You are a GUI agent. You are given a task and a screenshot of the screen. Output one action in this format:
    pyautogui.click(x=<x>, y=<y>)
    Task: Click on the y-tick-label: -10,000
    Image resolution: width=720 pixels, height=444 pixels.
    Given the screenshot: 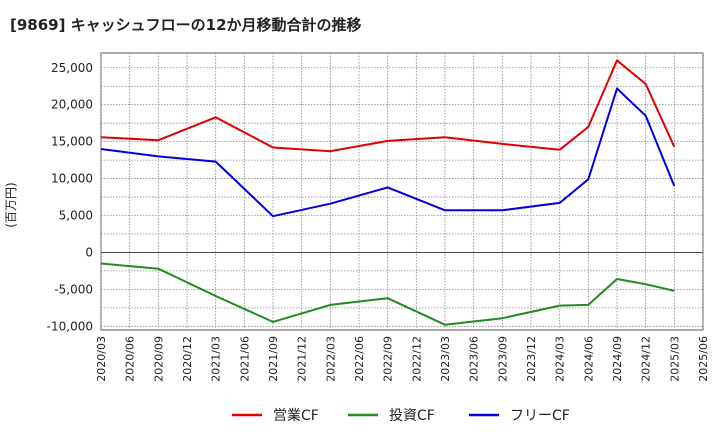 What is the action you would take?
    pyautogui.click(x=70, y=326)
    